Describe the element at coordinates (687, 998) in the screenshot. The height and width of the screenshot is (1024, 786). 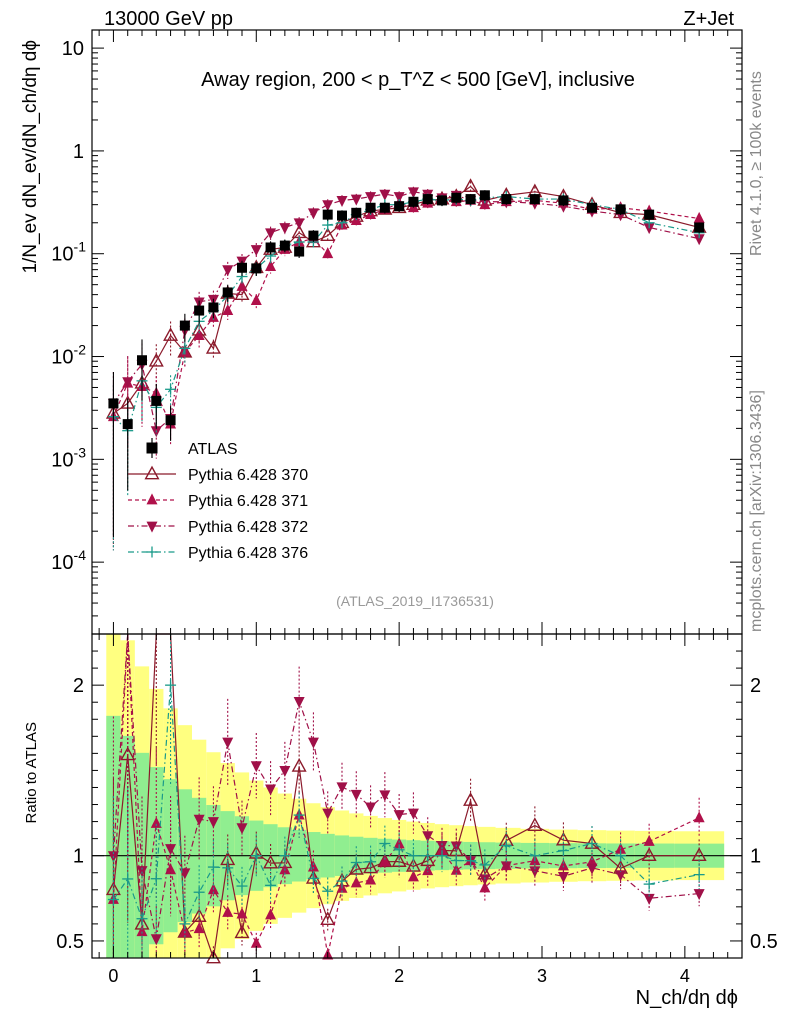
I see `x-axis-label: N_ch/dη dϕ` at that location.